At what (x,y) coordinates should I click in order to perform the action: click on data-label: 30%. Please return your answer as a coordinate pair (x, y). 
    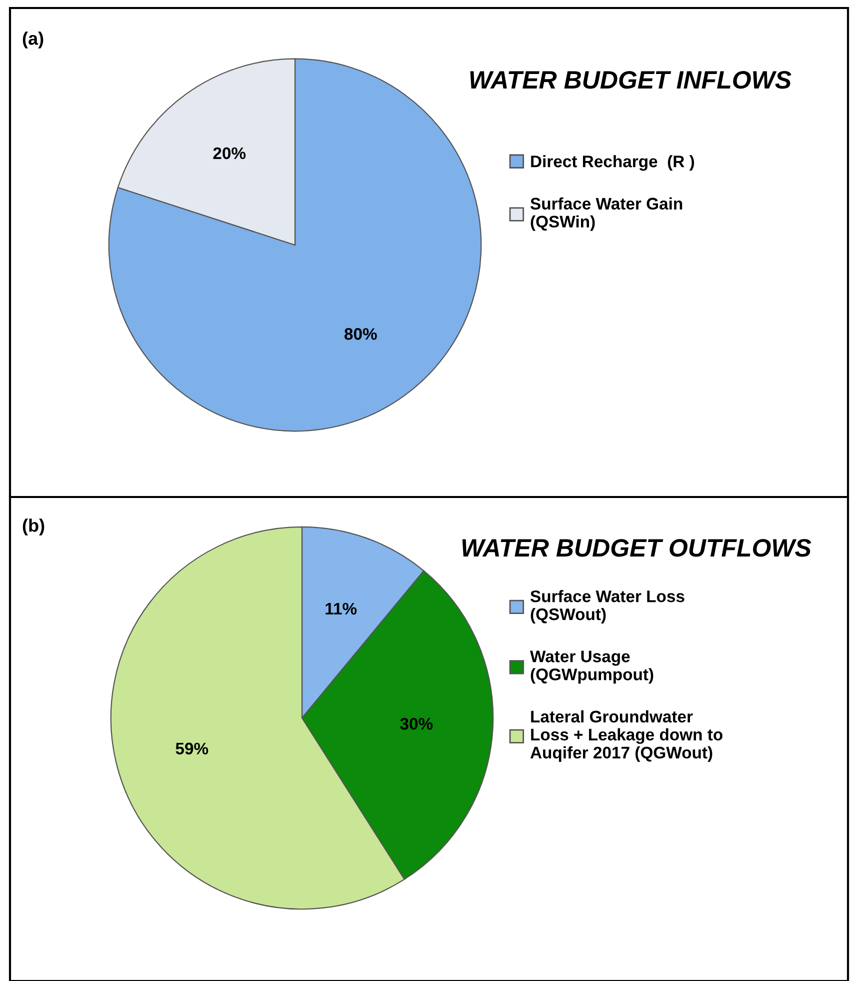
    Looking at the image, I should click on (416, 724).